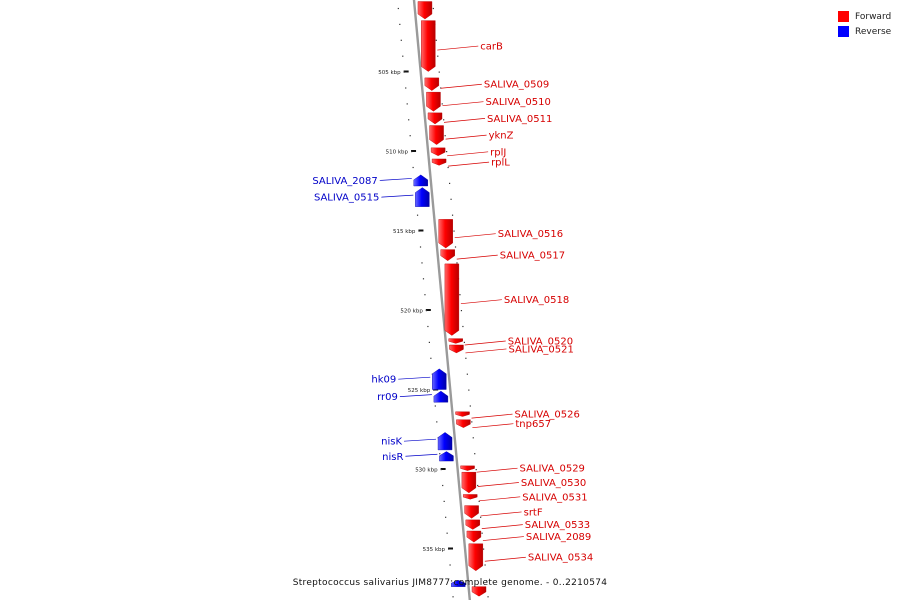 The height and width of the screenshot is (600, 900). Describe the element at coordinates (873, 31) in the screenshot. I see `legend-reverse-label: Reverse` at that location.